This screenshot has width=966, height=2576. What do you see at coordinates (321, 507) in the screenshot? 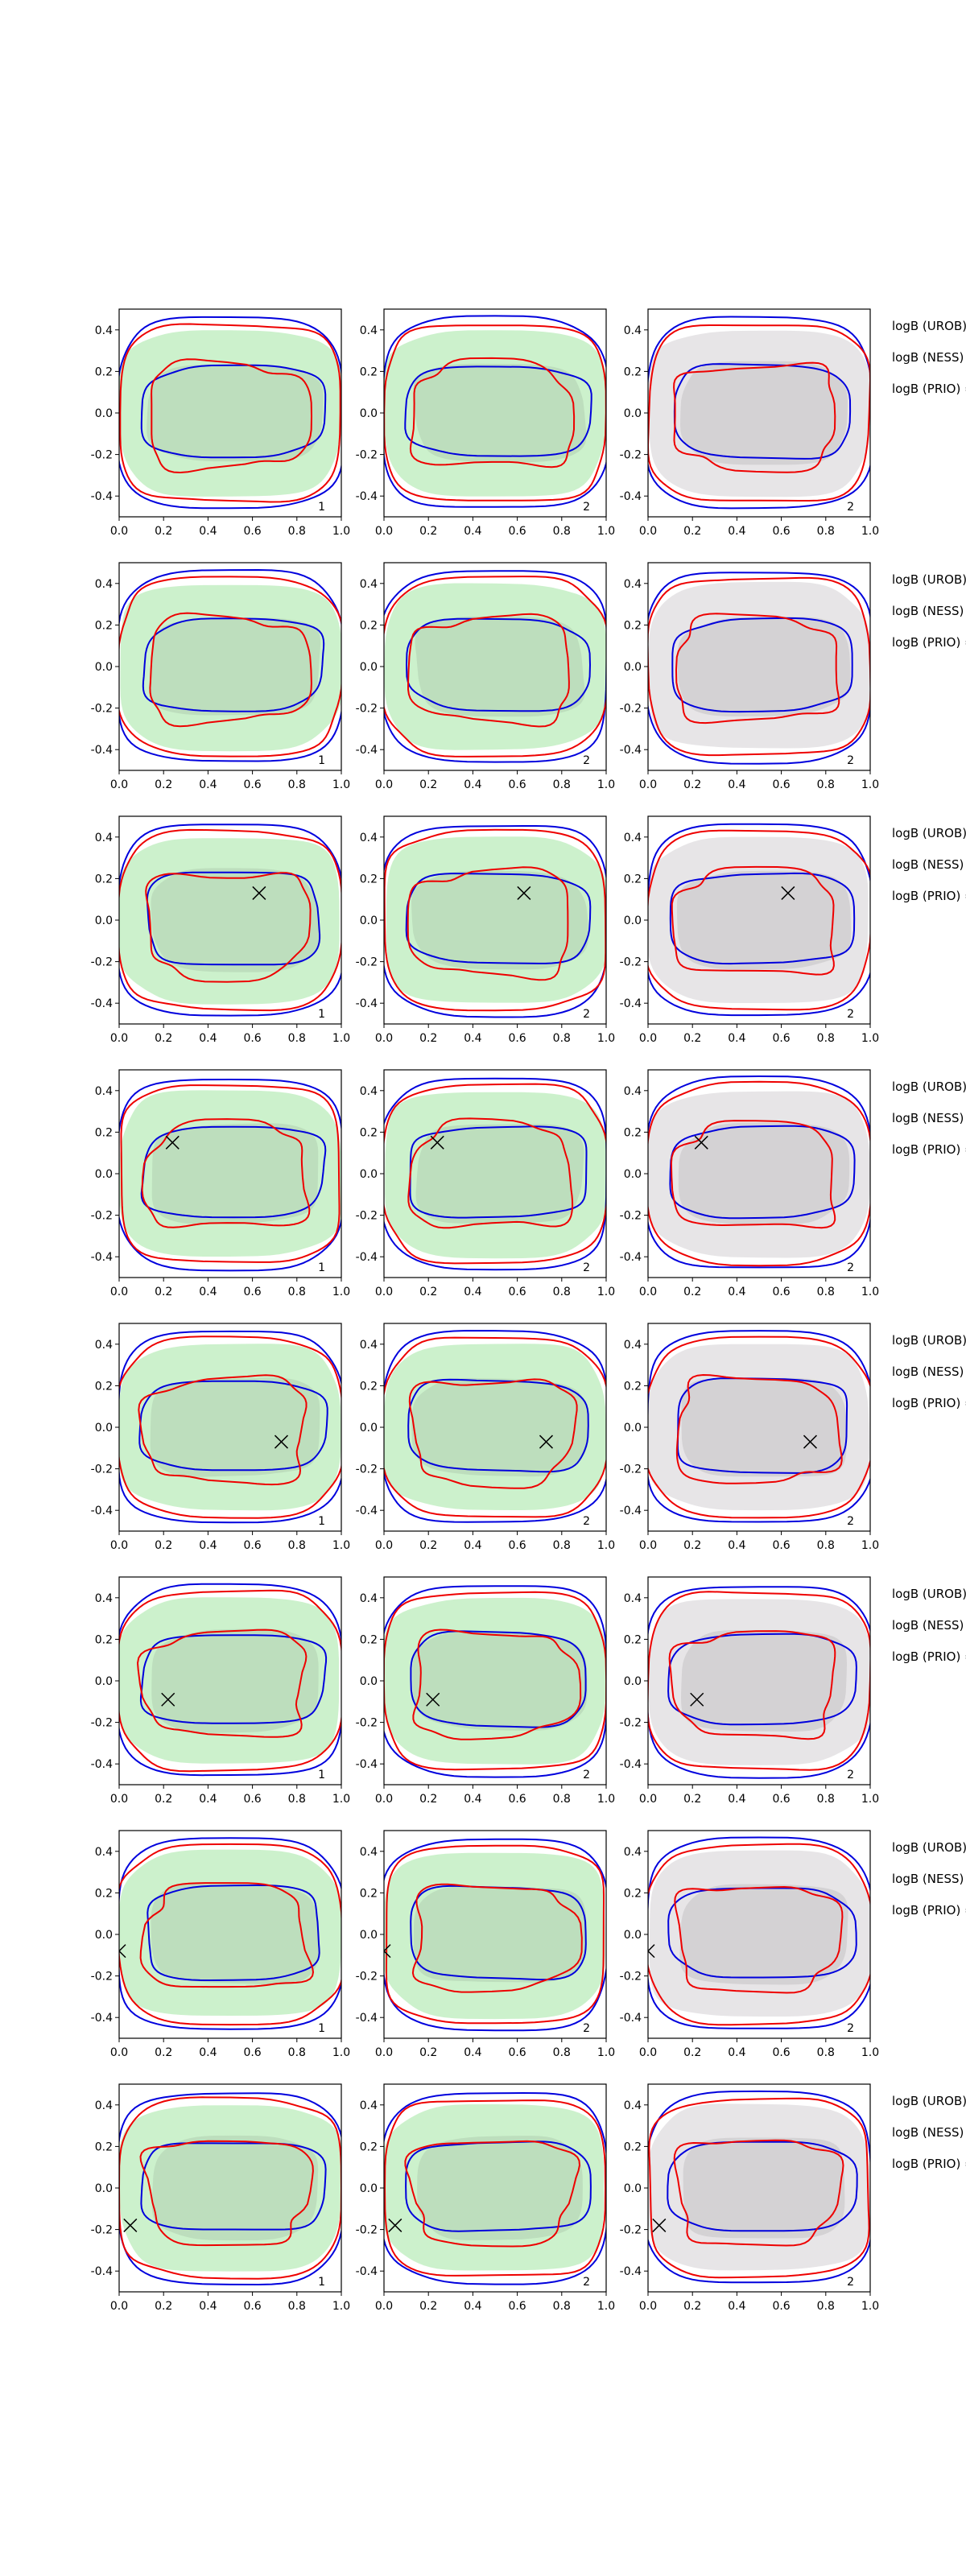
I see `panel-number-label: 1` at bounding box center [321, 507].